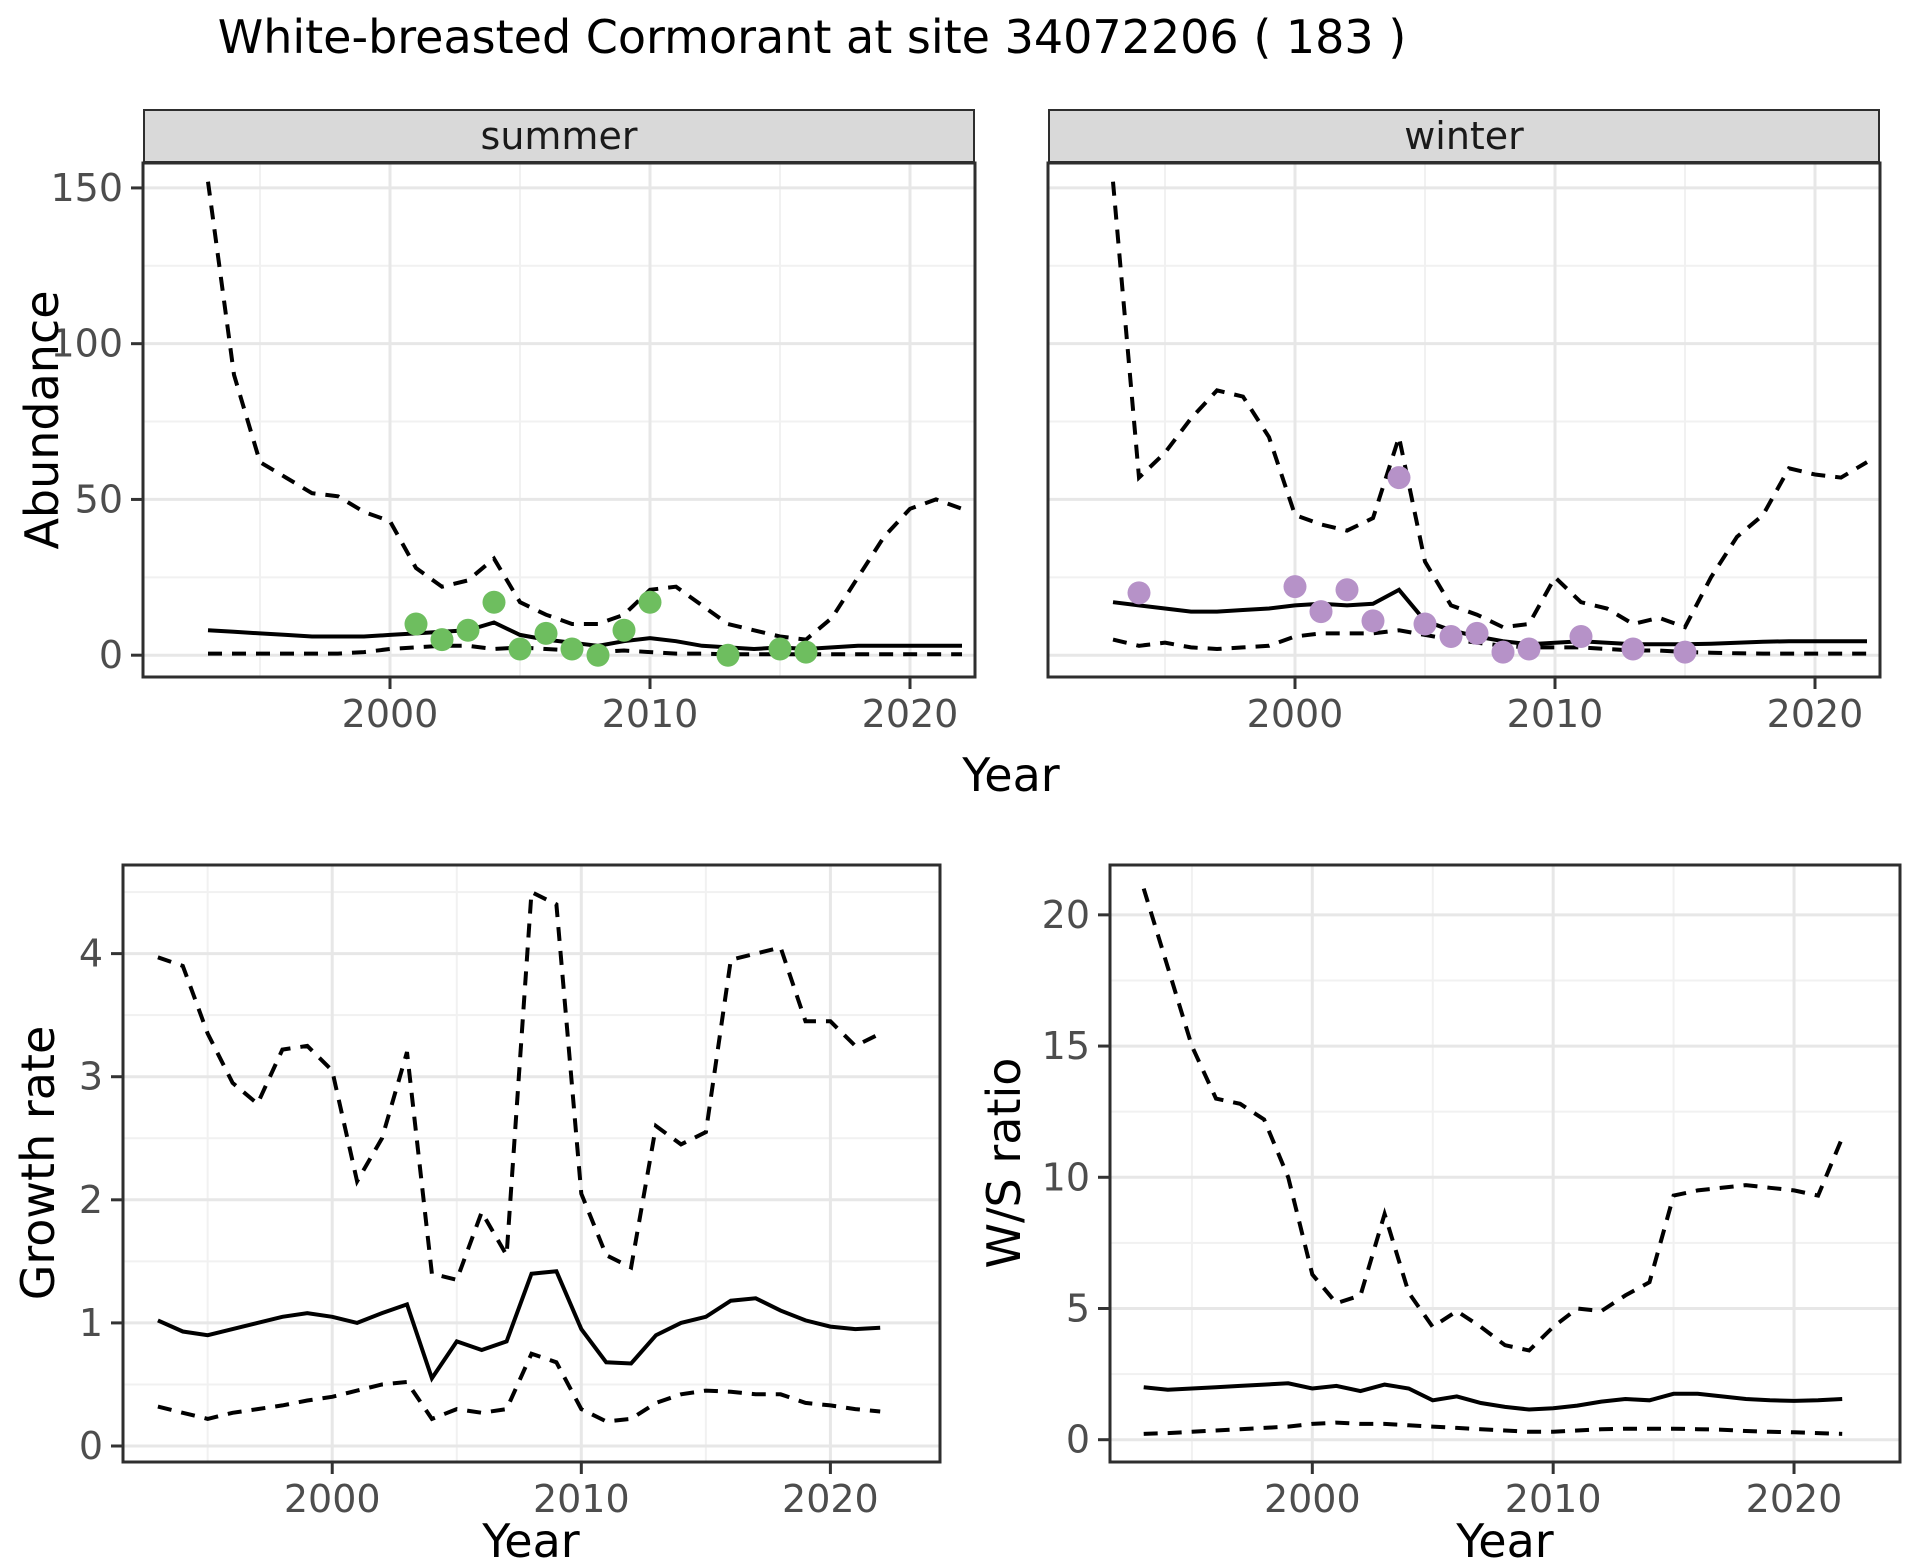 The width and height of the screenshot is (1920, 1568). What do you see at coordinates (519, 1387) in the screenshot?
I see `growth-lower-ci-line` at bounding box center [519, 1387].